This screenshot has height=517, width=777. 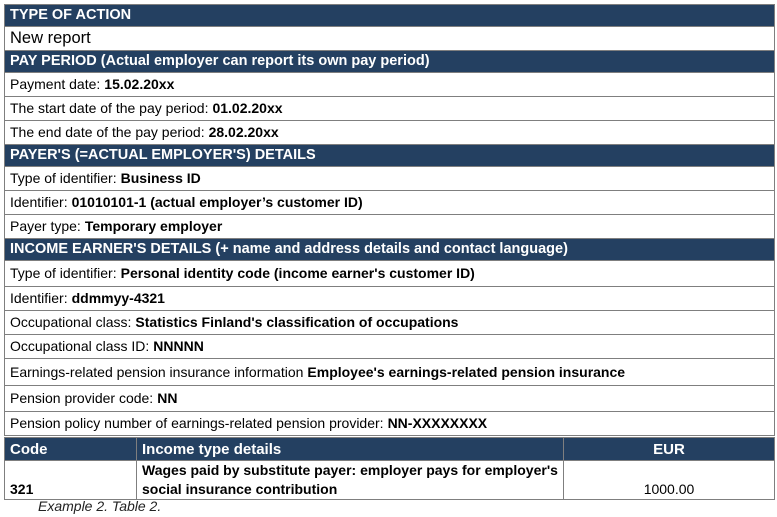 I want to click on cell: 321, so click(x=70, y=480).